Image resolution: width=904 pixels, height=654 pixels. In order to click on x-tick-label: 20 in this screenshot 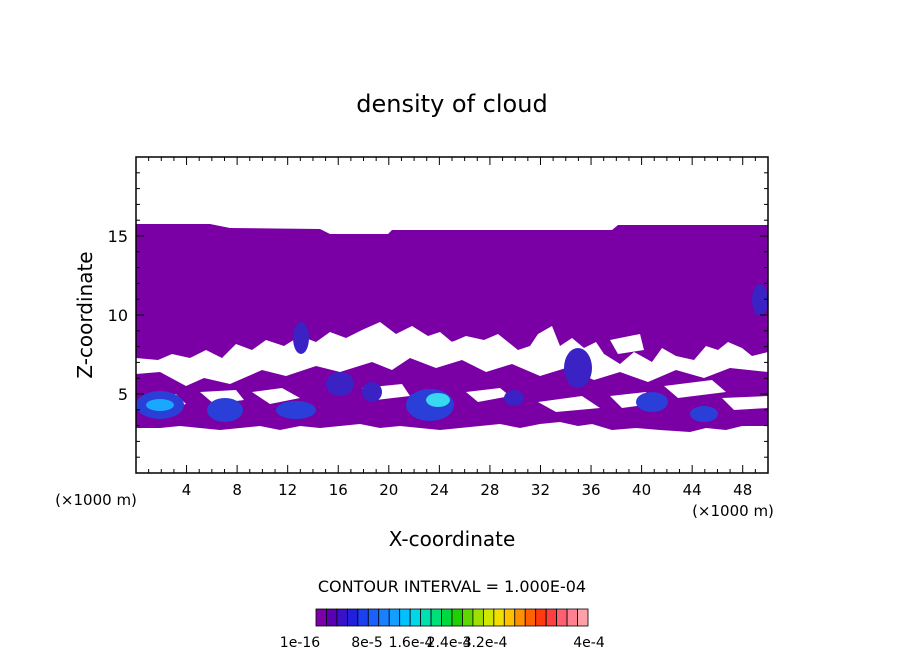, I will do `click(388, 490)`.